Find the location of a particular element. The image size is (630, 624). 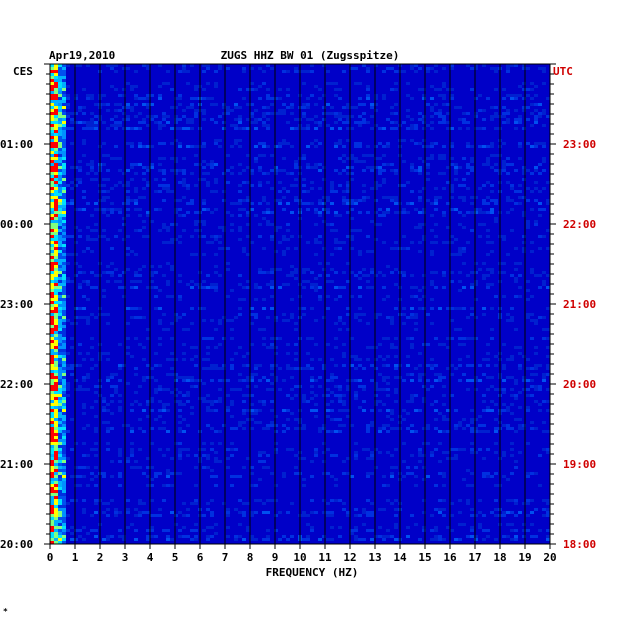

x-axis-label: FREQUENCY (HZ) is located at coordinates (312, 572).